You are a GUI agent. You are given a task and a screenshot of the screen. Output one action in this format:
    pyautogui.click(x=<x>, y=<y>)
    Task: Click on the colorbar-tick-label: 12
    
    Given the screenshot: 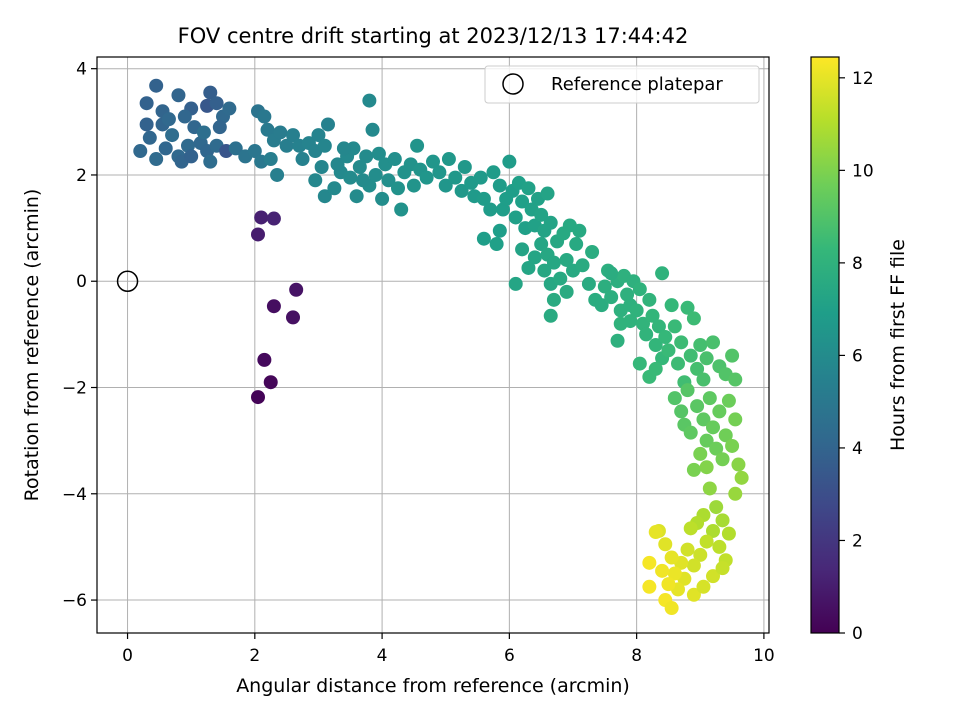 What is the action you would take?
    pyautogui.click(x=863, y=79)
    